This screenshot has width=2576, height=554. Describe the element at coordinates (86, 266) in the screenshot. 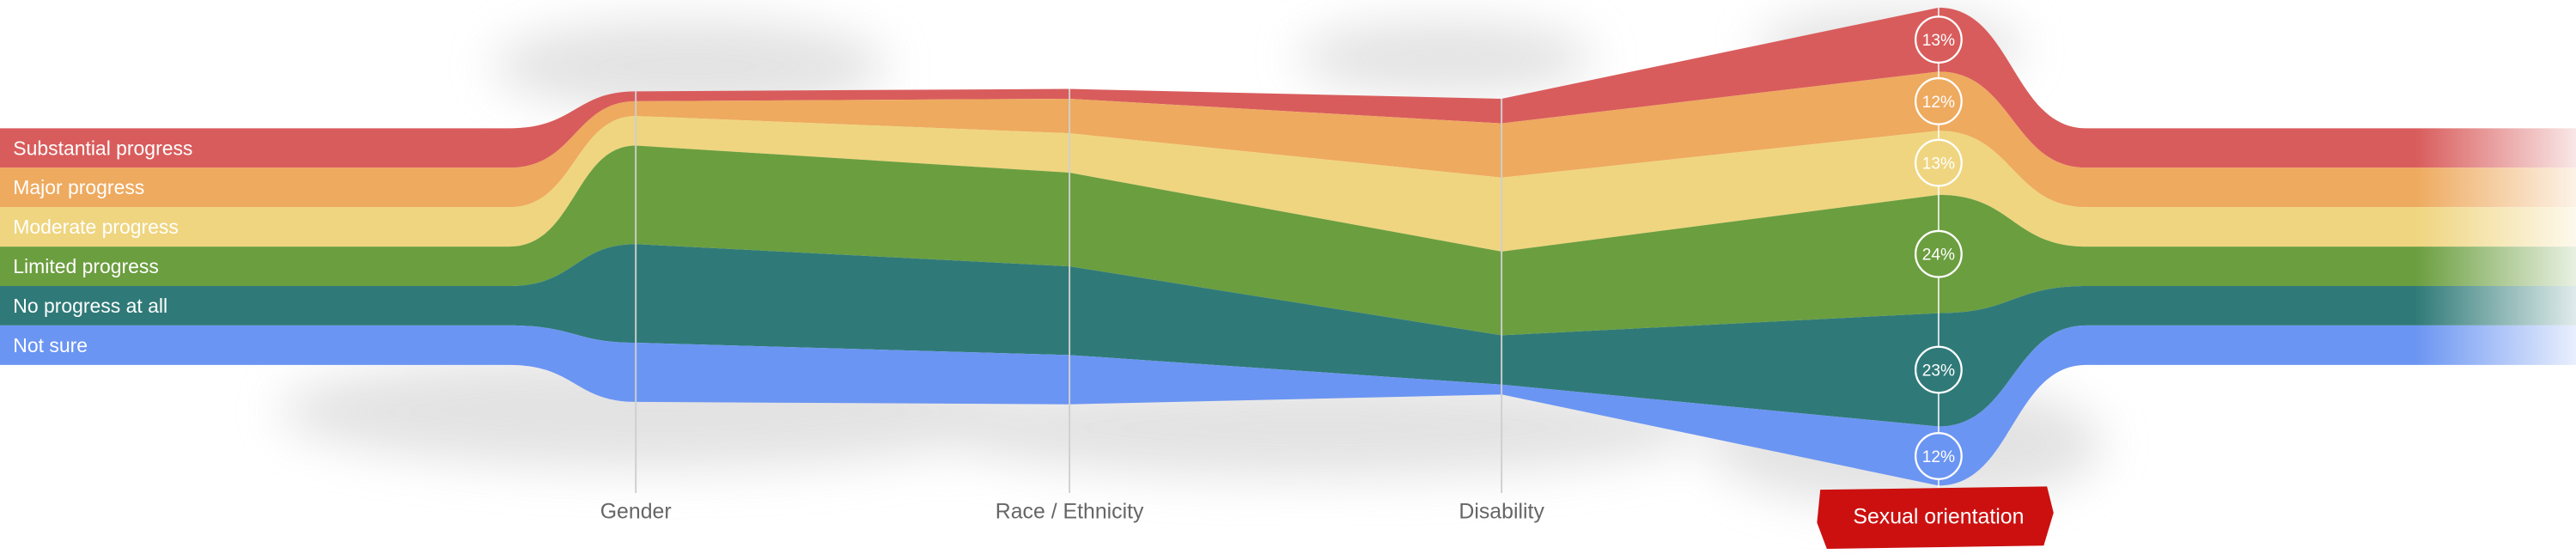

I see `legend-label: Limited progress` at that location.